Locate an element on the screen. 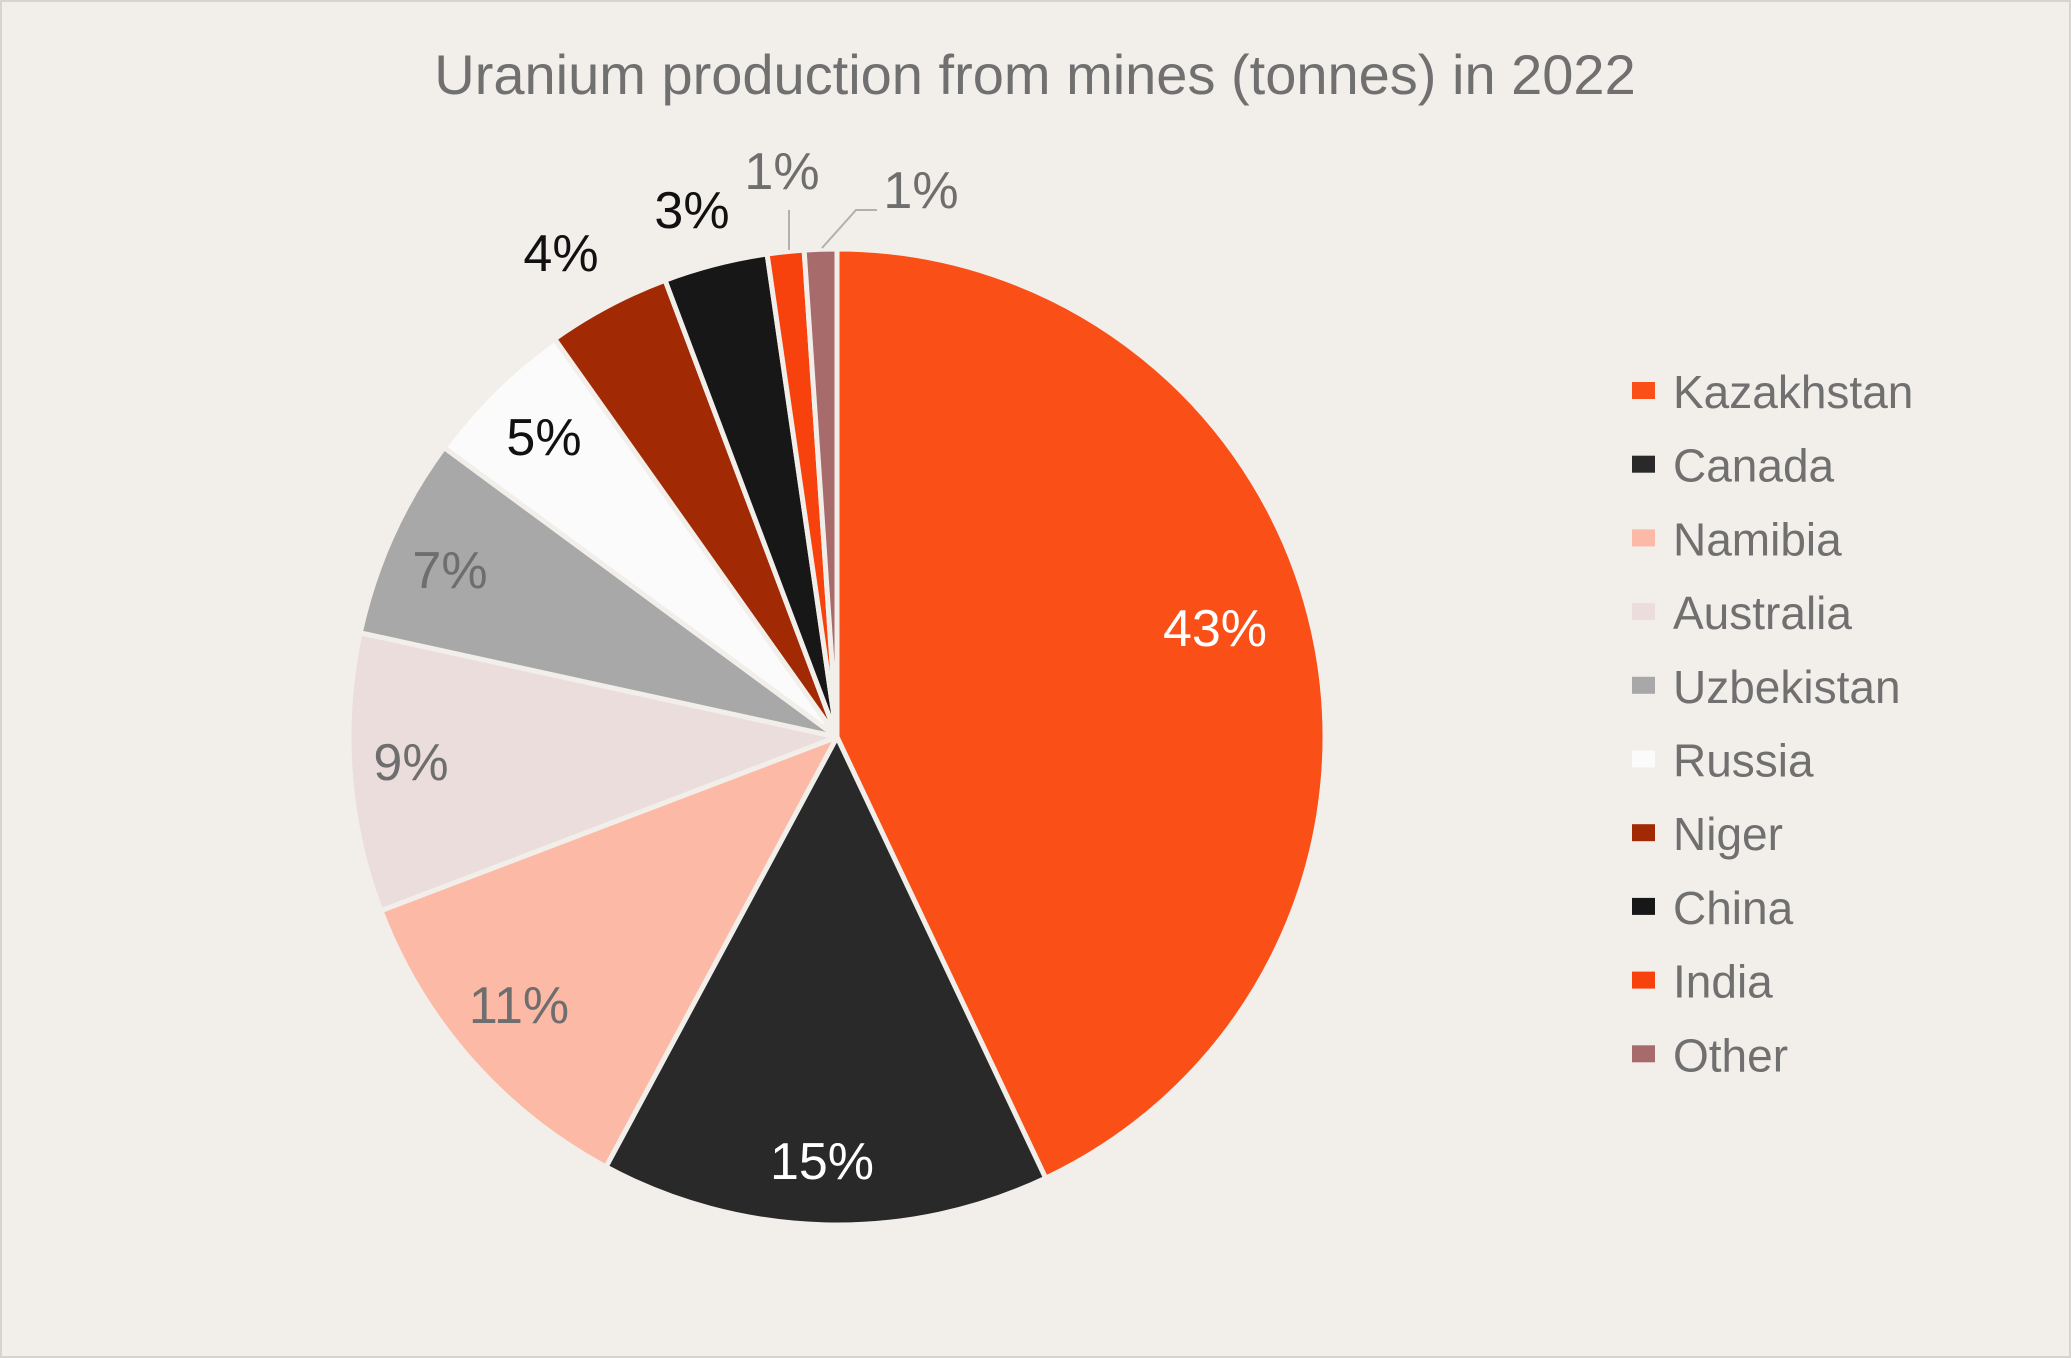 Image resolution: width=2071 pixels, height=1358 pixels. legend-label-canada: Canada is located at coordinates (1754, 466).